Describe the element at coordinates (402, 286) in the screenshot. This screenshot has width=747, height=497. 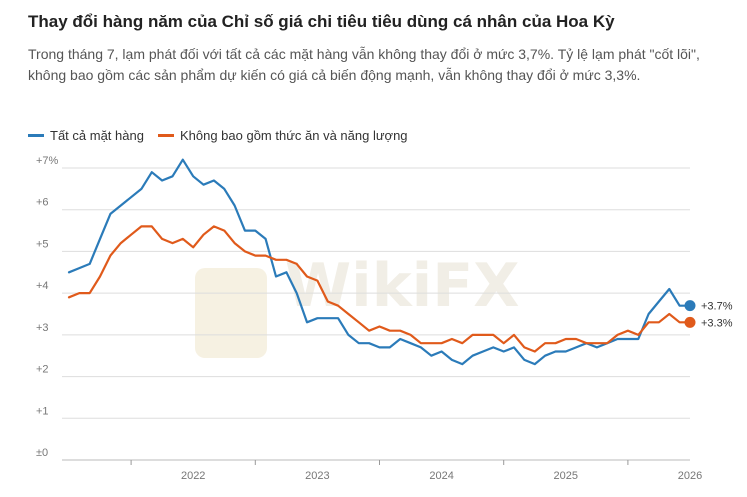
I see `watermark-text: WikiFX` at that location.